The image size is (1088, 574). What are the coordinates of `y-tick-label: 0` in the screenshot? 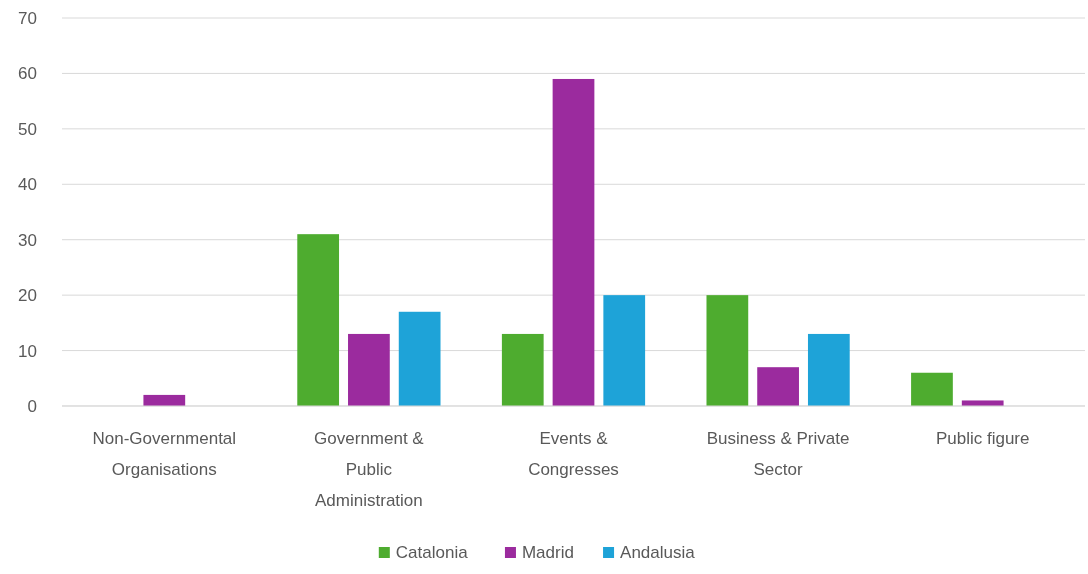 It's located at (32, 406).